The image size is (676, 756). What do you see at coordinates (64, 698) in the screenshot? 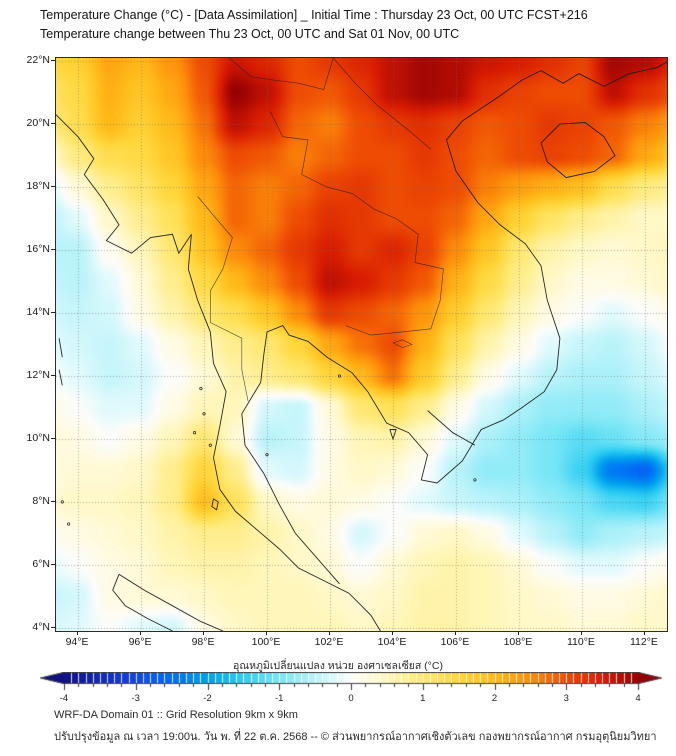
I see `colorbar-tick-label: -4` at bounding box center [64, 698].